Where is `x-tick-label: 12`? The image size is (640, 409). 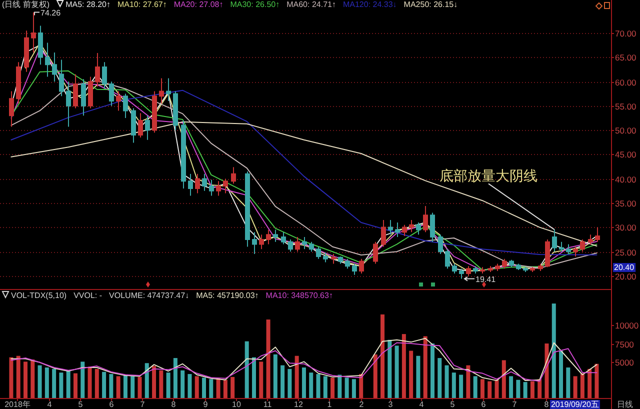
x-tick-label: 12 is located at coordinates (299, 404).